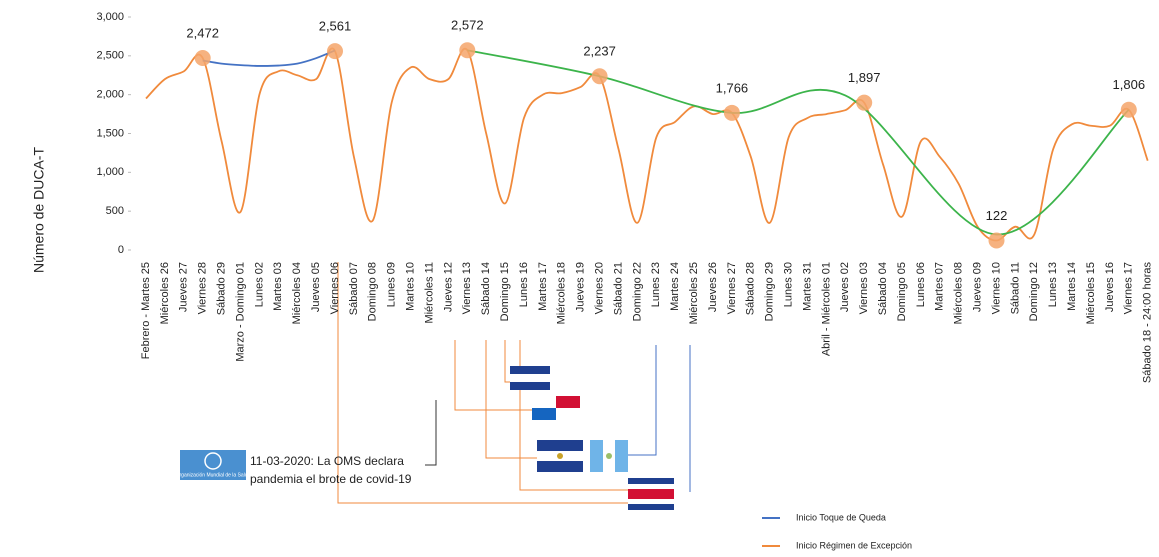 Image resolution: width=1159 pixels, height=557 pixels. Describe the element at coordinates (713, 287) in the screenshot. I see `x-tick-label: Jueves 26` at that location.